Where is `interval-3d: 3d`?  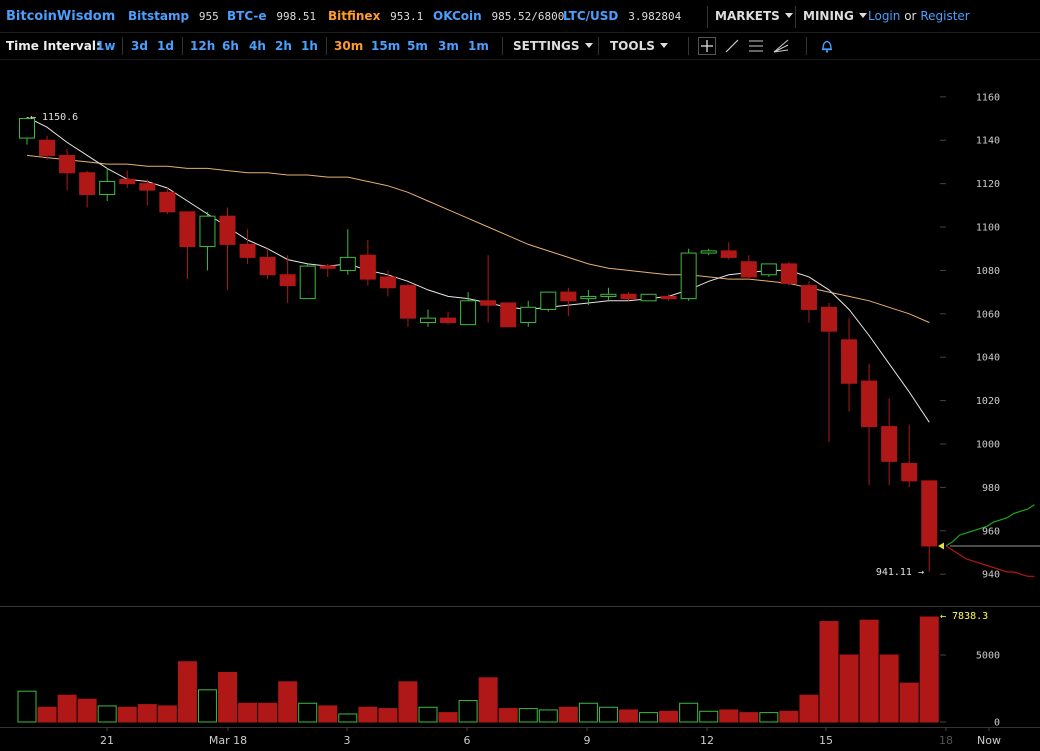 interval-3d: 3d is located at coordinates (139, 46).